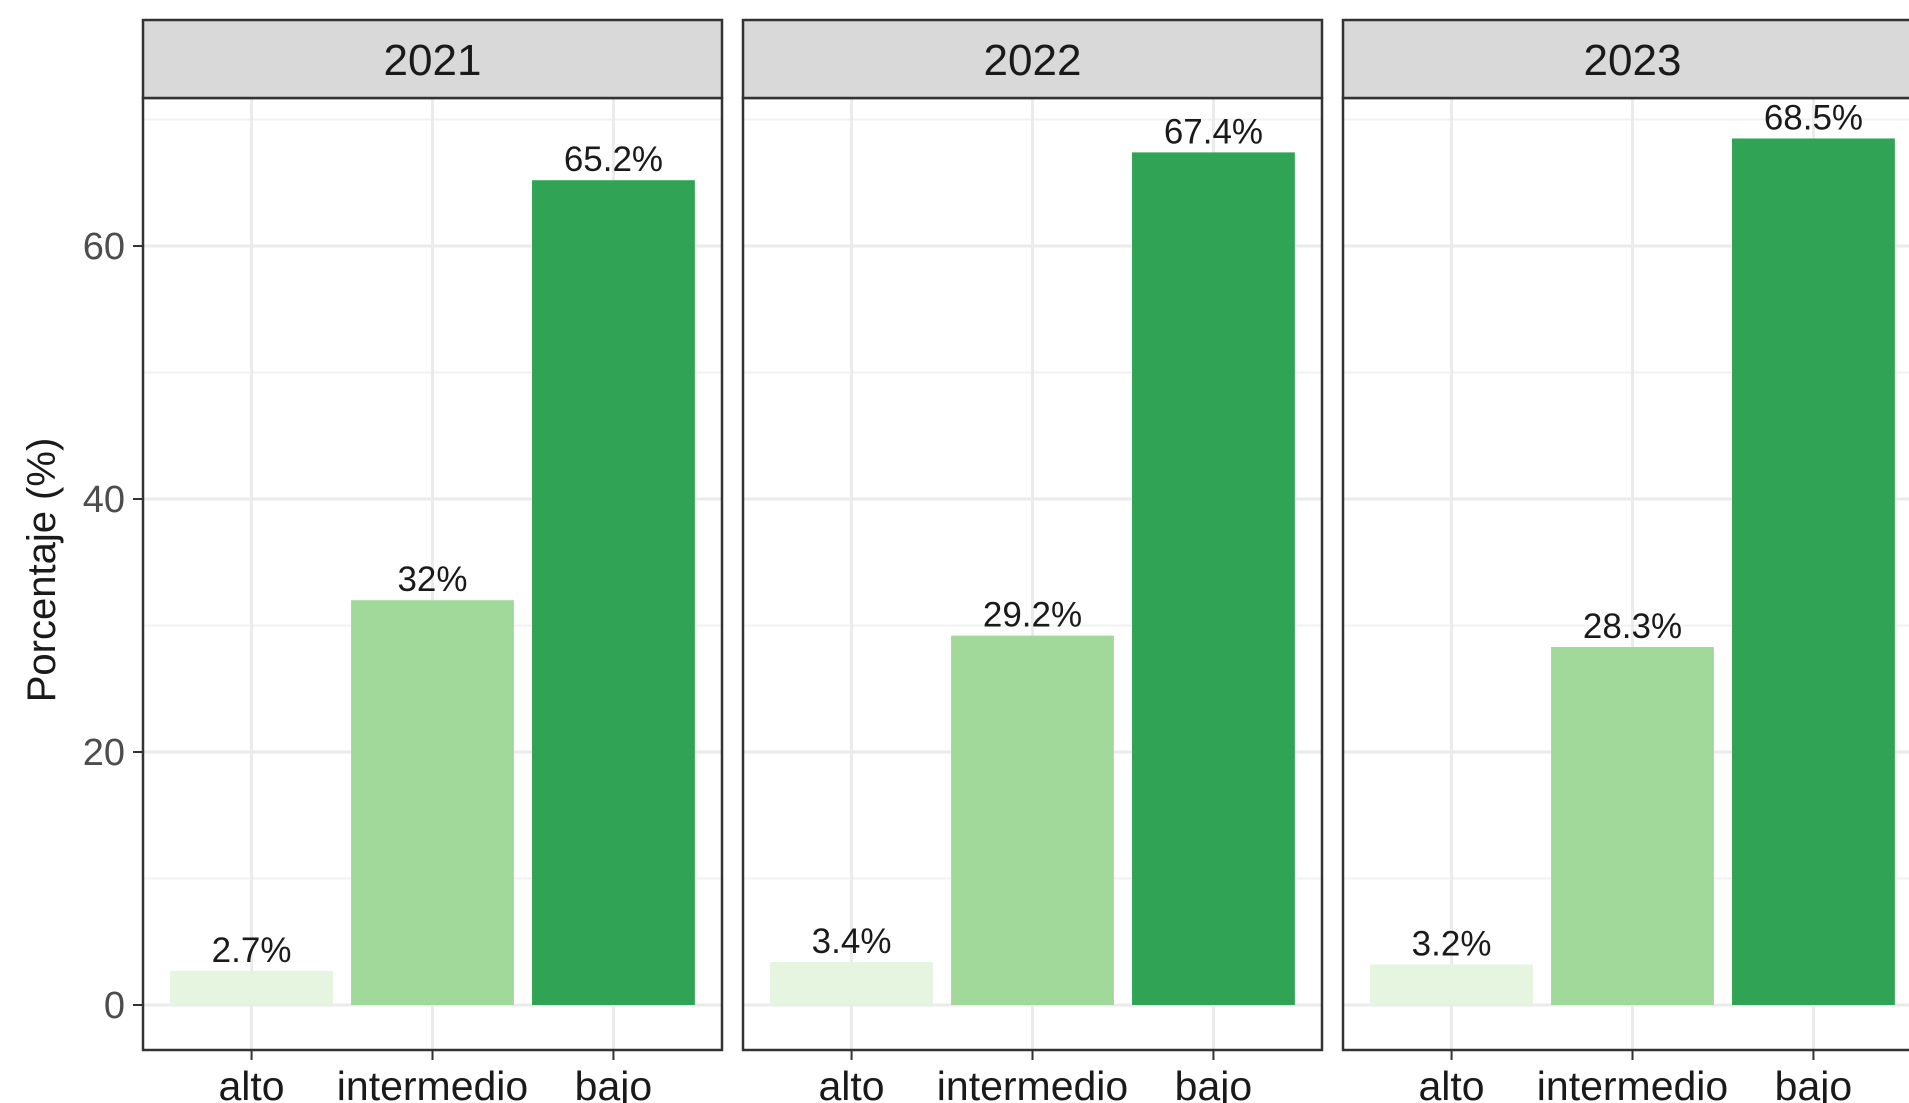 Image resolution: width=1909 pixels, height=1103 pixels. Describe the element at coordinates (42, 570) in the screenshot. I see `y-axis-label: Porcentaje (%)` at that location.